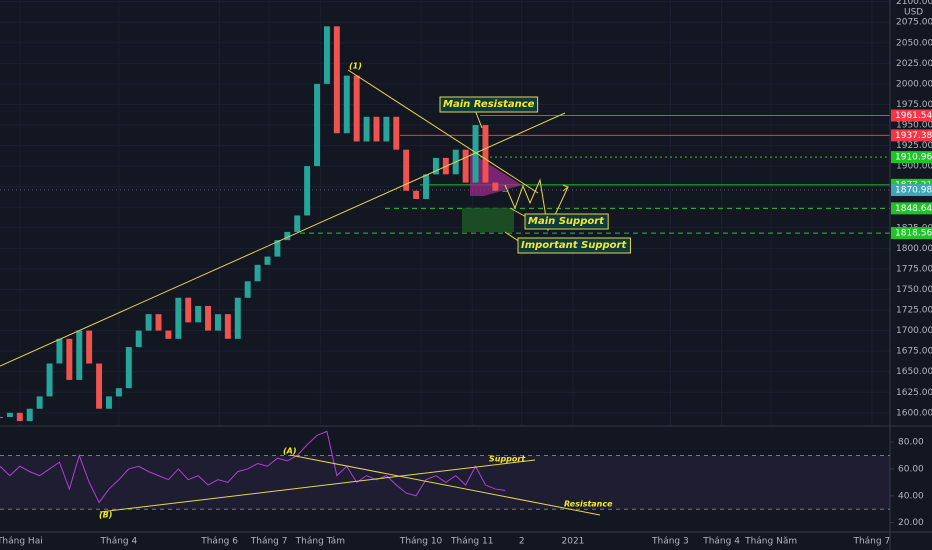  What do you see at coordinates (355, 66) in the screenshot?
I see `annotation: (1)` at bounding box center [355, 66].